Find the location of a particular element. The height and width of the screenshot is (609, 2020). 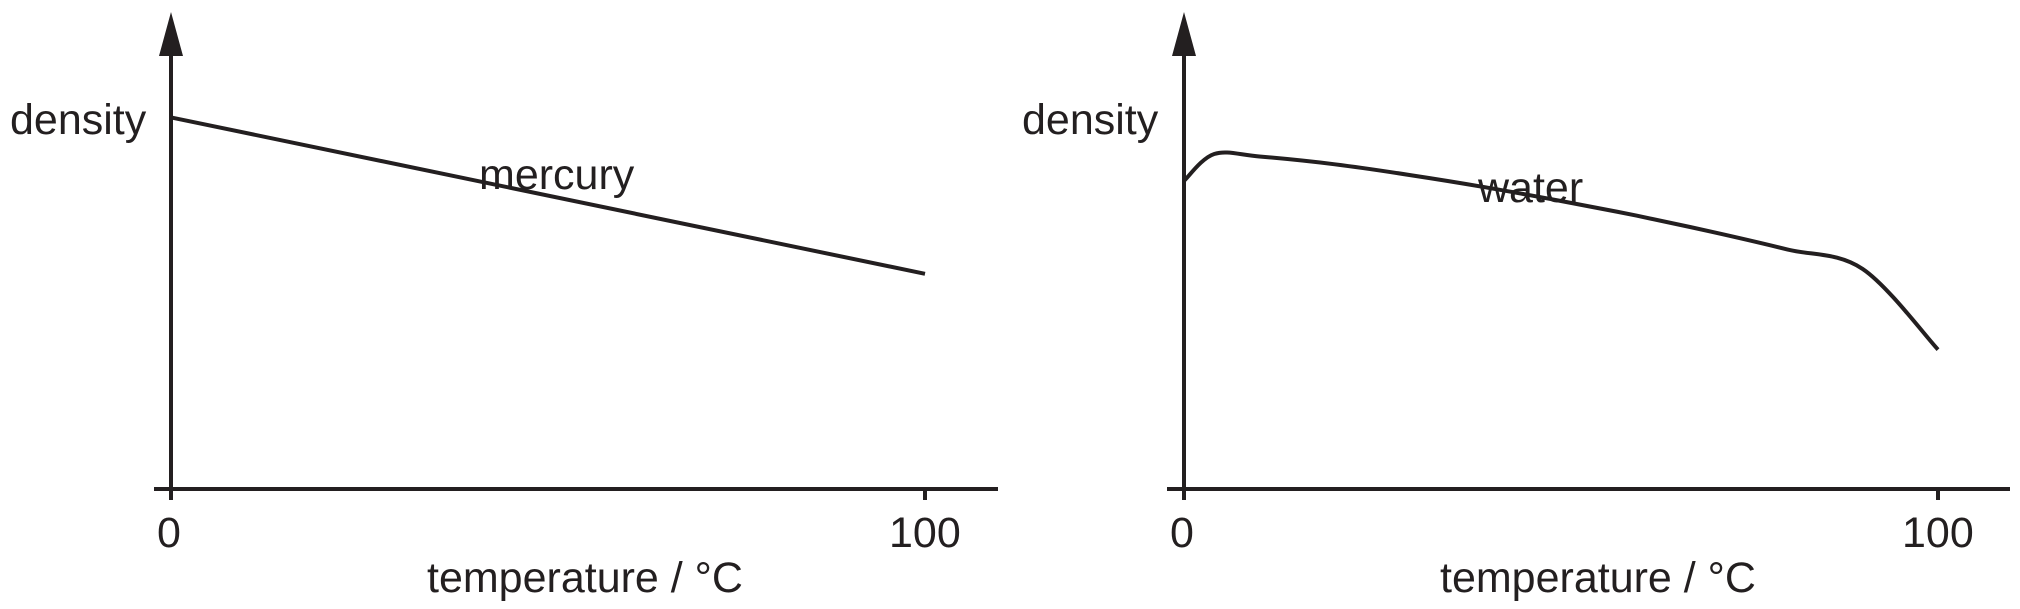

mercury-line is located at coordinates (548, 195).